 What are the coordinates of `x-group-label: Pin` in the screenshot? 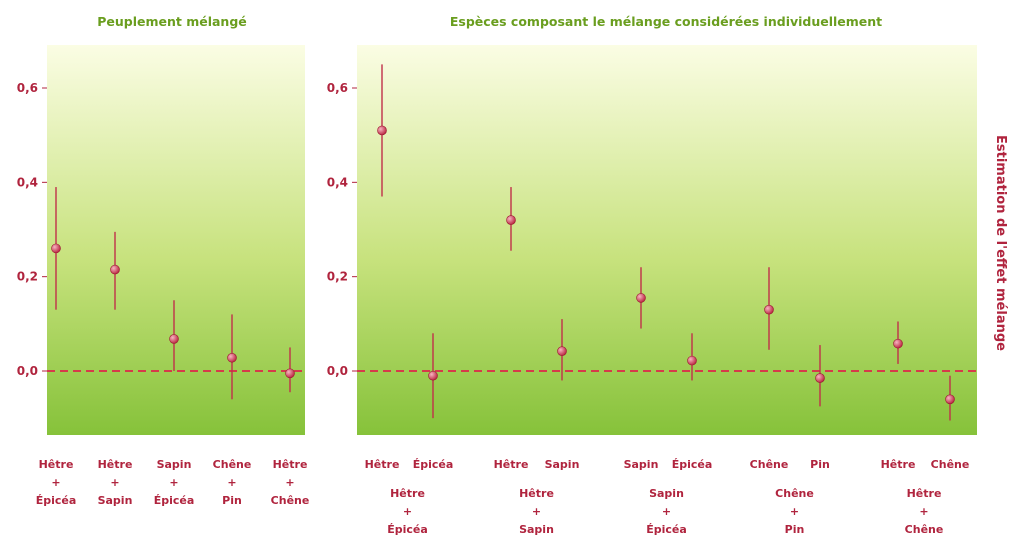 It's located at (795, 529).